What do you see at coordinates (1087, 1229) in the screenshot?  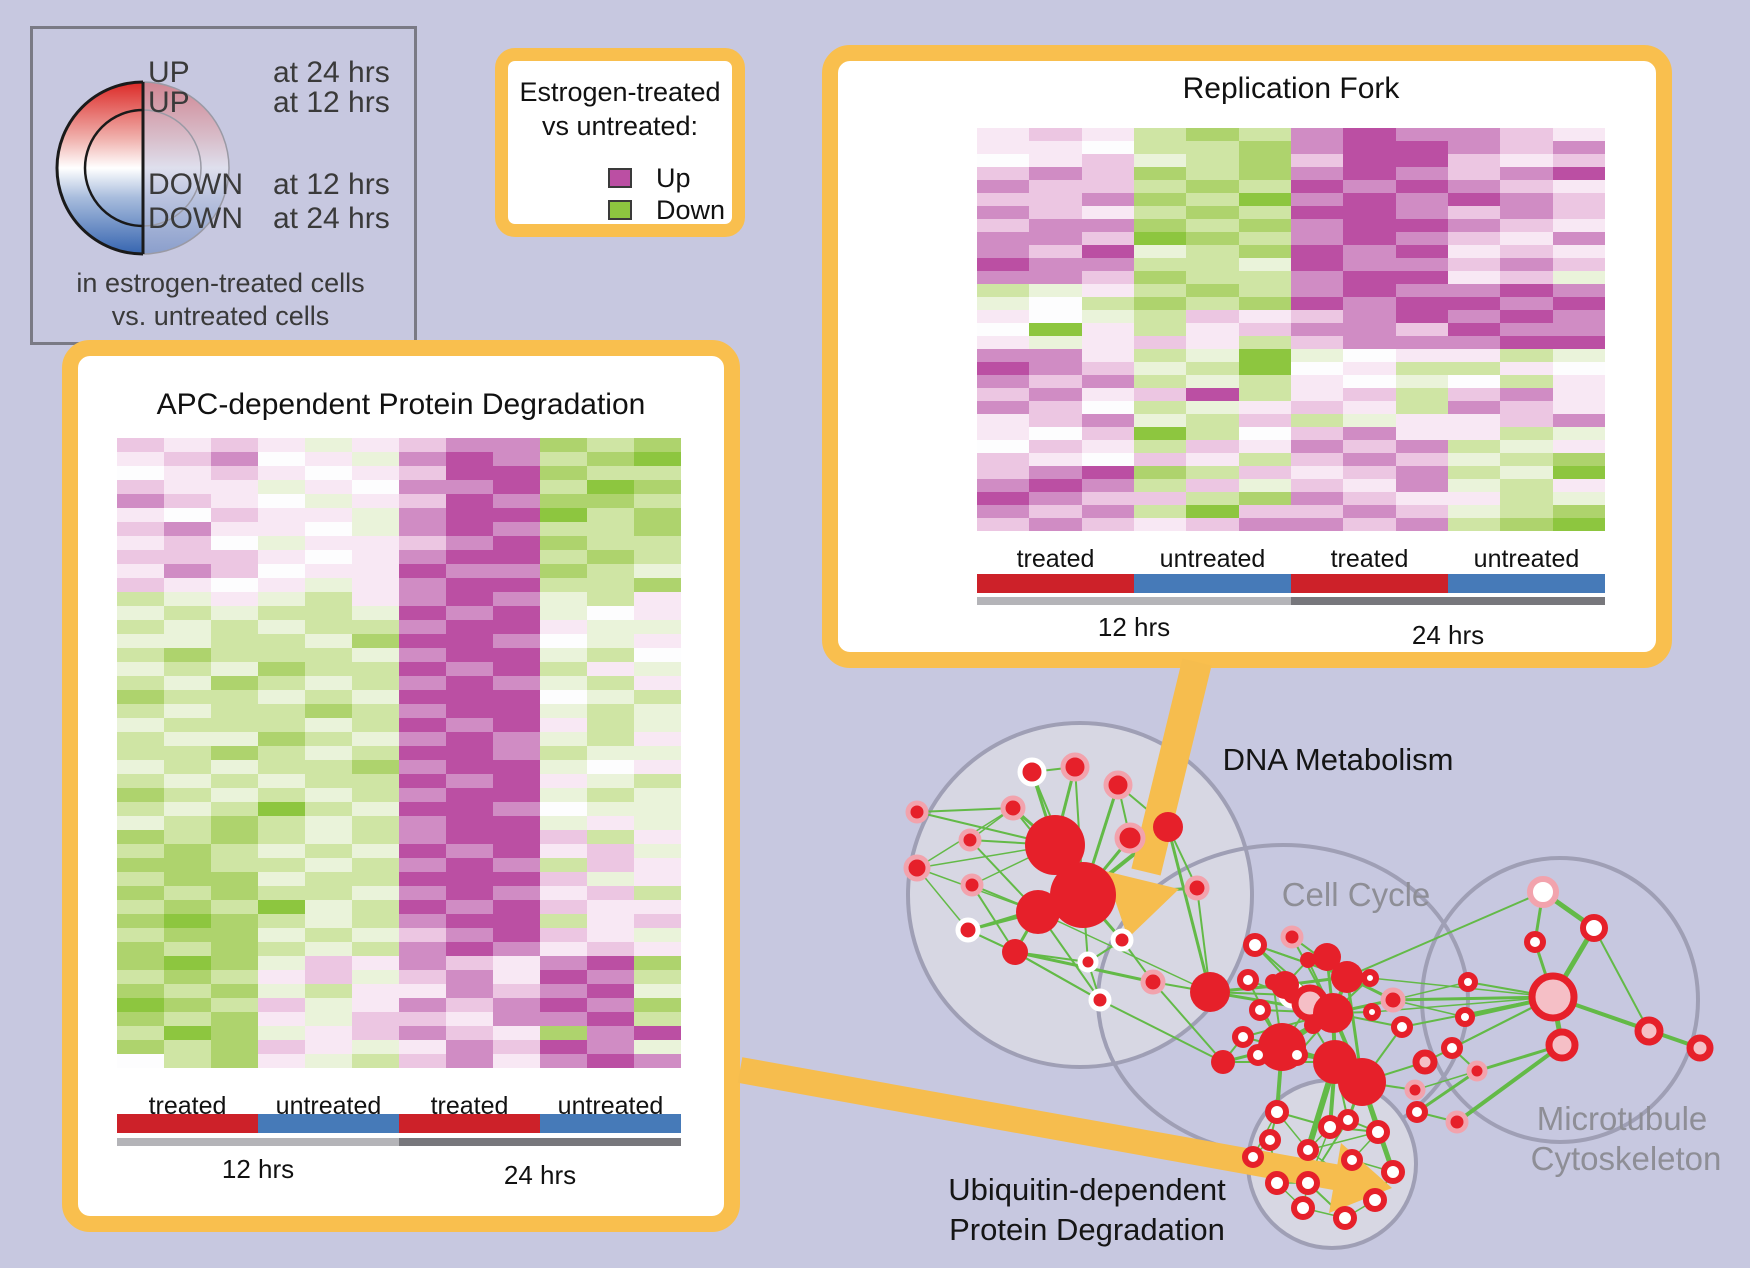 I see `ubiquitin-label-line2: Protein Degradation` at bounding box center [1087, 1229].